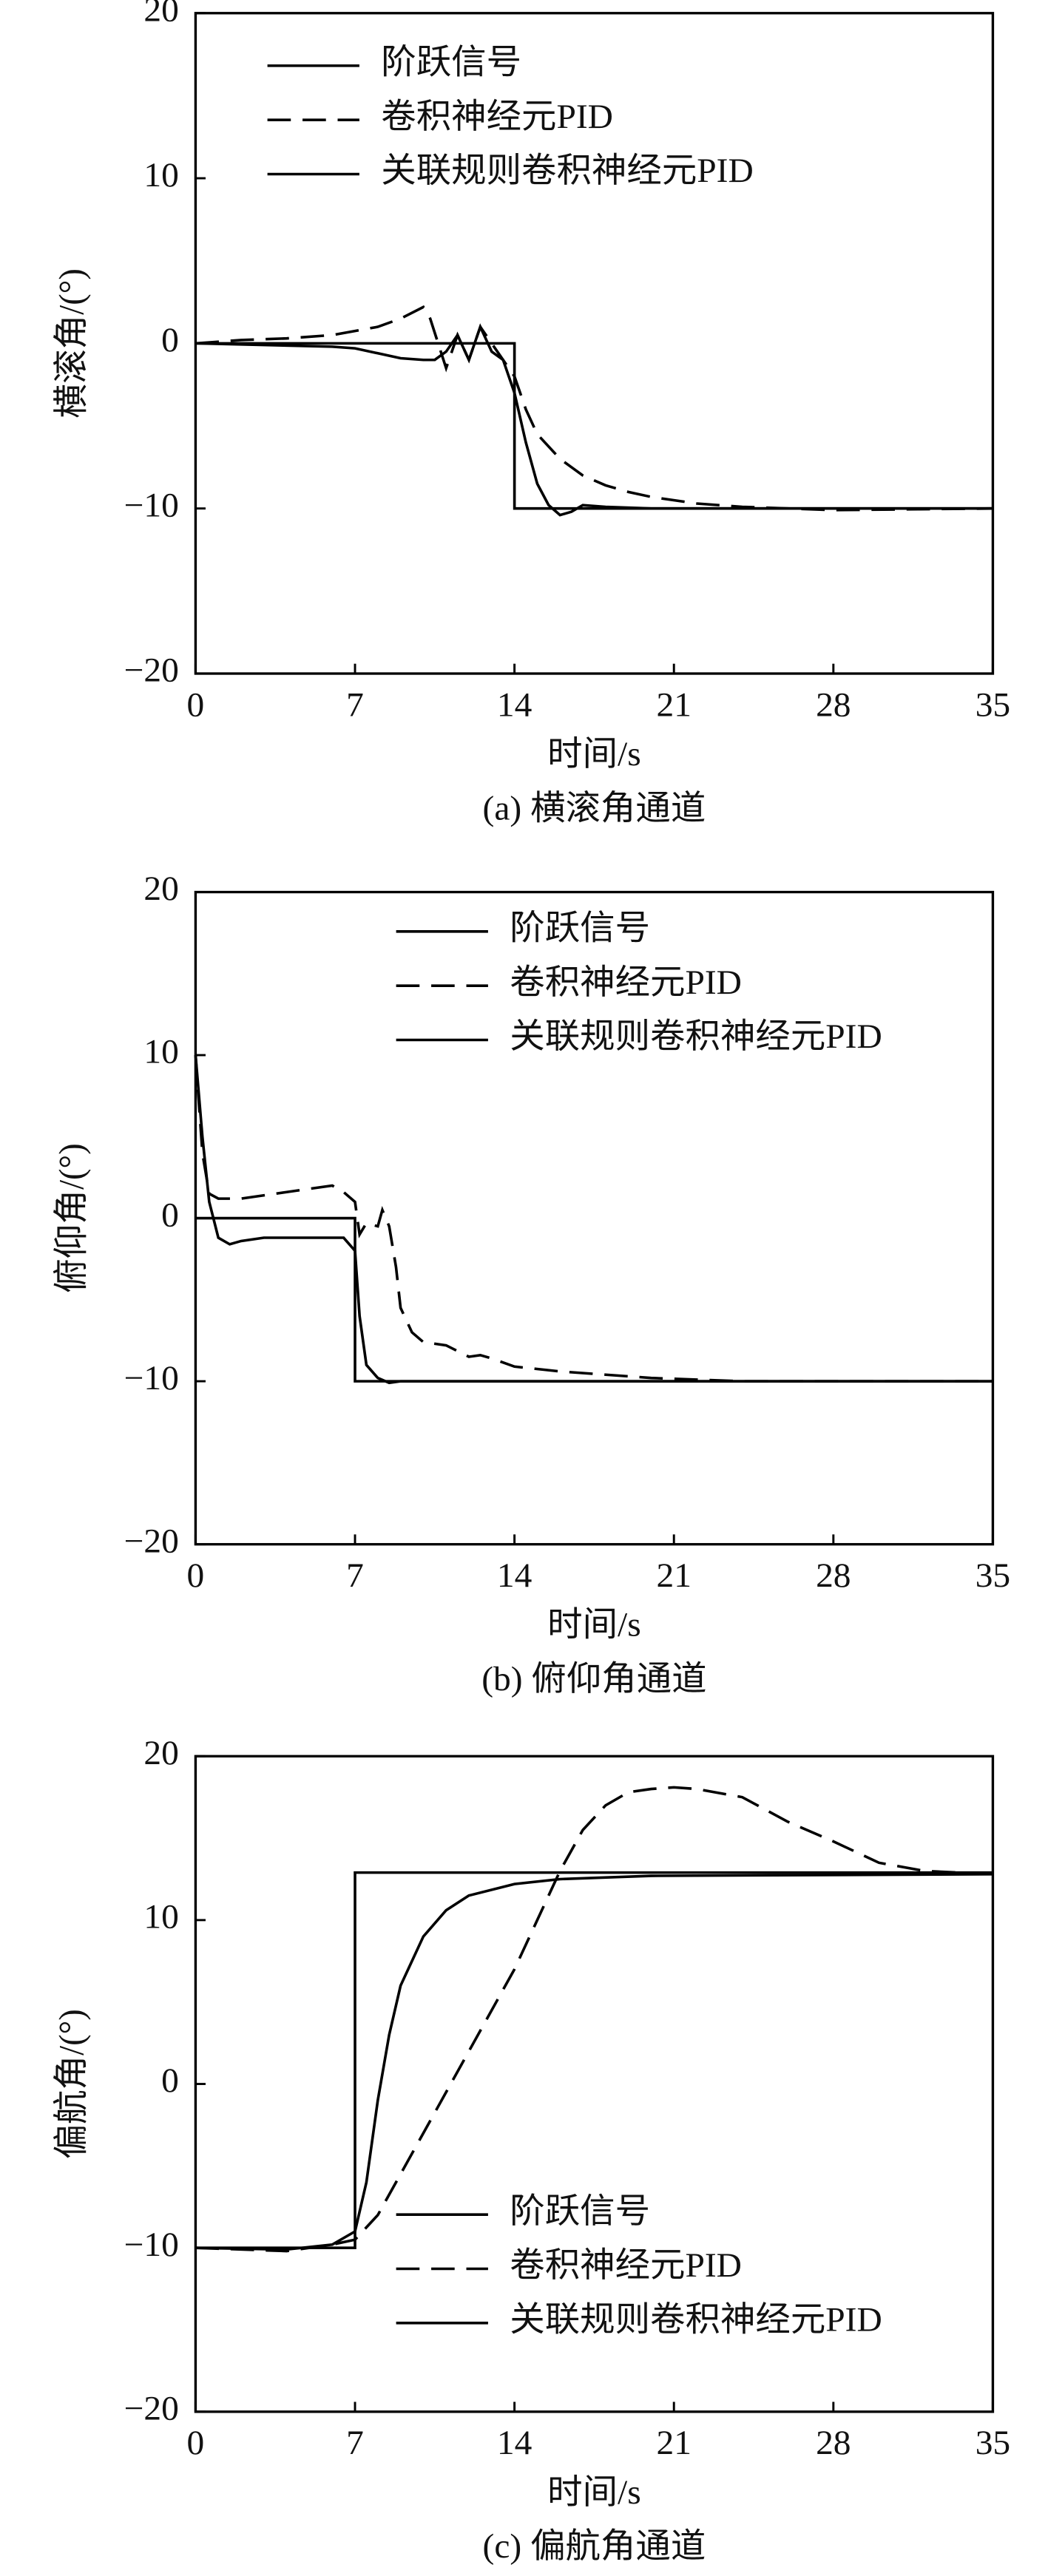 This screenshot has height=2576, width=1048. Describe the element at coordinates (72, 2084) in the screenshot. I see `y-axis-label: 偏航角/(°)` at that location.